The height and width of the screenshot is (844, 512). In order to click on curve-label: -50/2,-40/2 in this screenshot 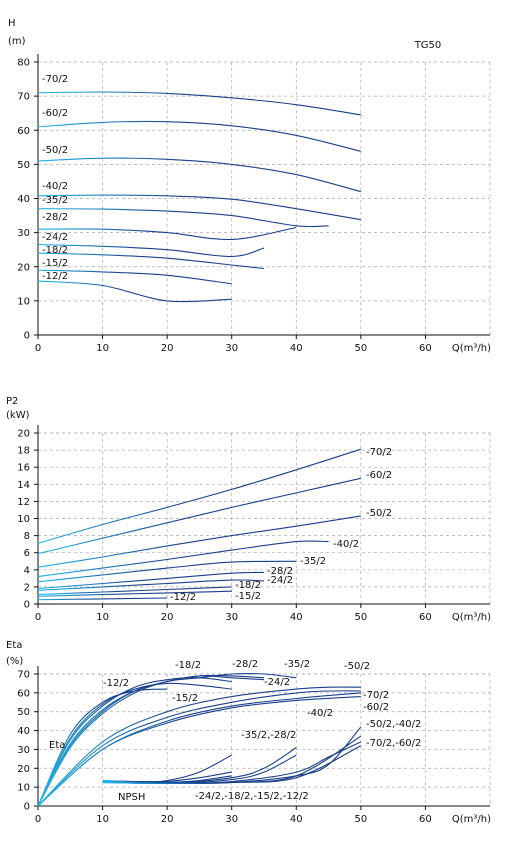, I will do `click(393, 724)`.